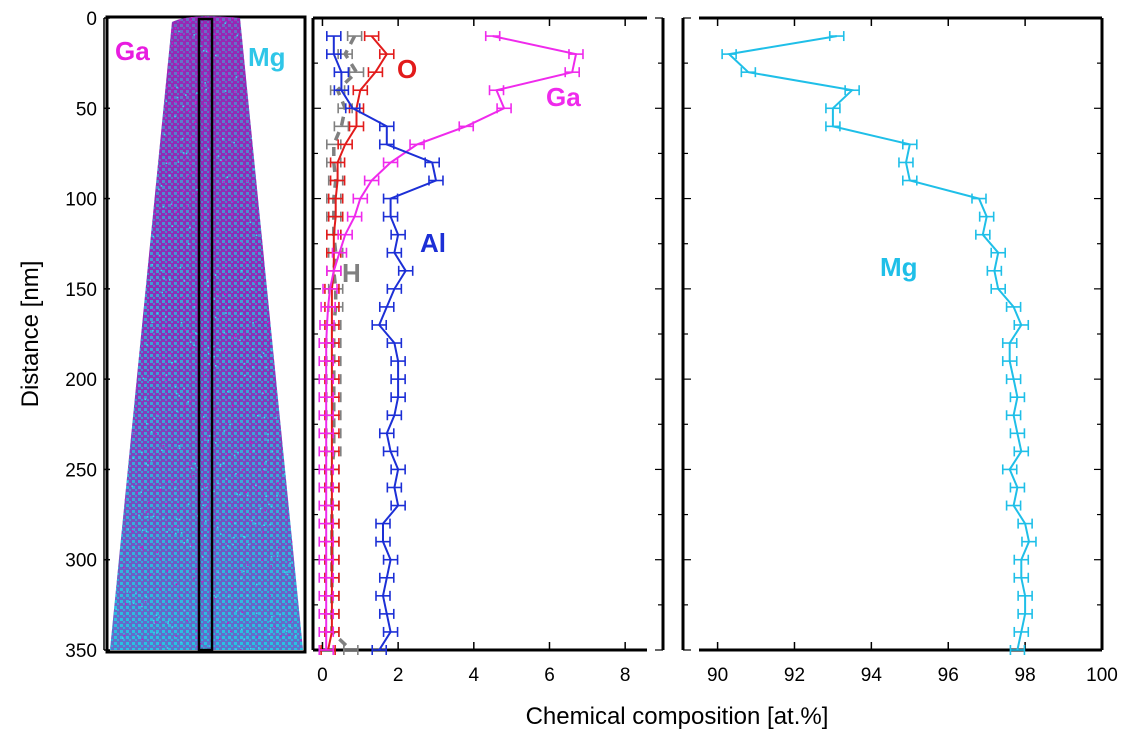 Image resolution: width=1130 pixels, height=735 pixels. Describe the element at coordinates (563, 97) in the screenshot. I see `series-label-ga: Ga` at that location.